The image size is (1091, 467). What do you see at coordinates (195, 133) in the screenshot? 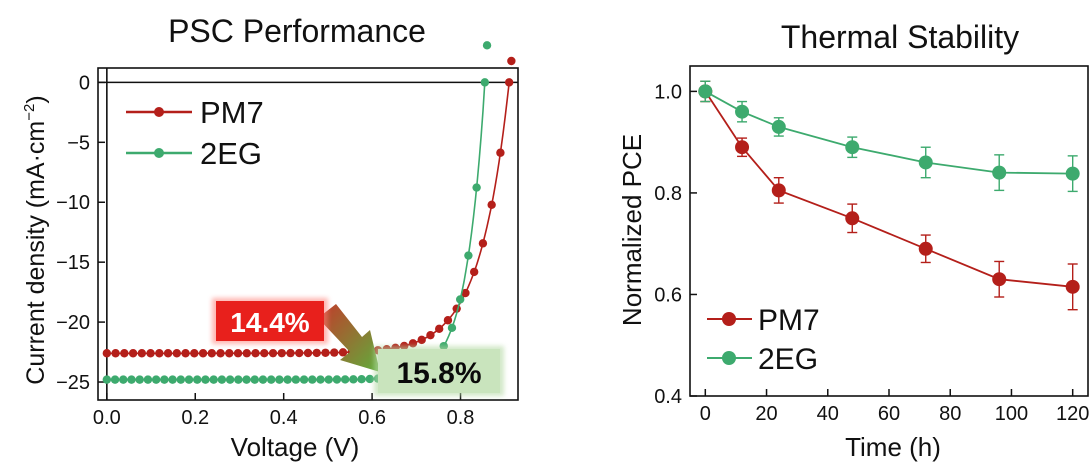
I see `psc-legend: PM7 2EG` at bounding box center [195, 133].